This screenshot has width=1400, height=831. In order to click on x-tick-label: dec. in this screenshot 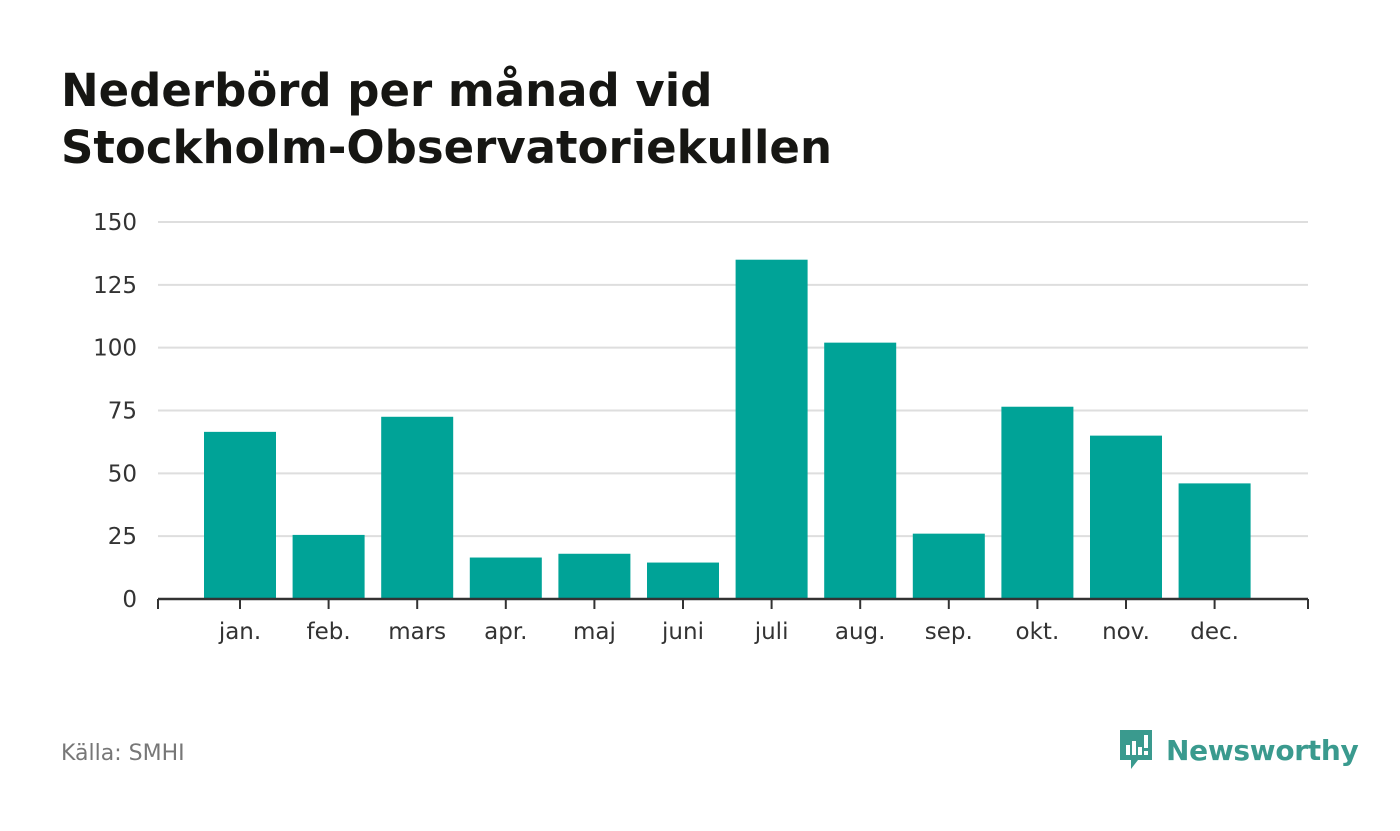, I will do `click(1214, 632)`.